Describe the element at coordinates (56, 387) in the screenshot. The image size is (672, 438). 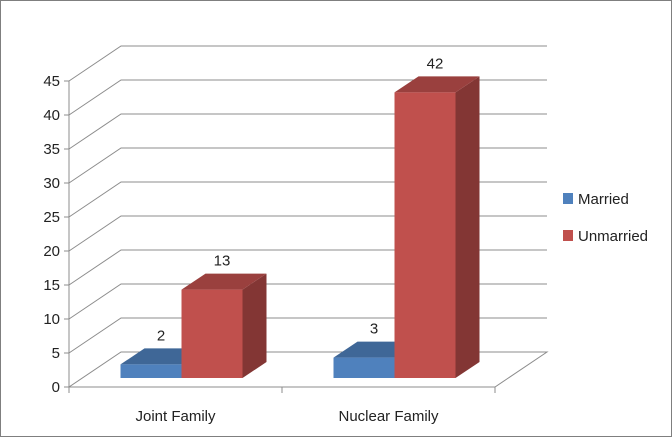
I see `y-tick-label: 0` at that location.